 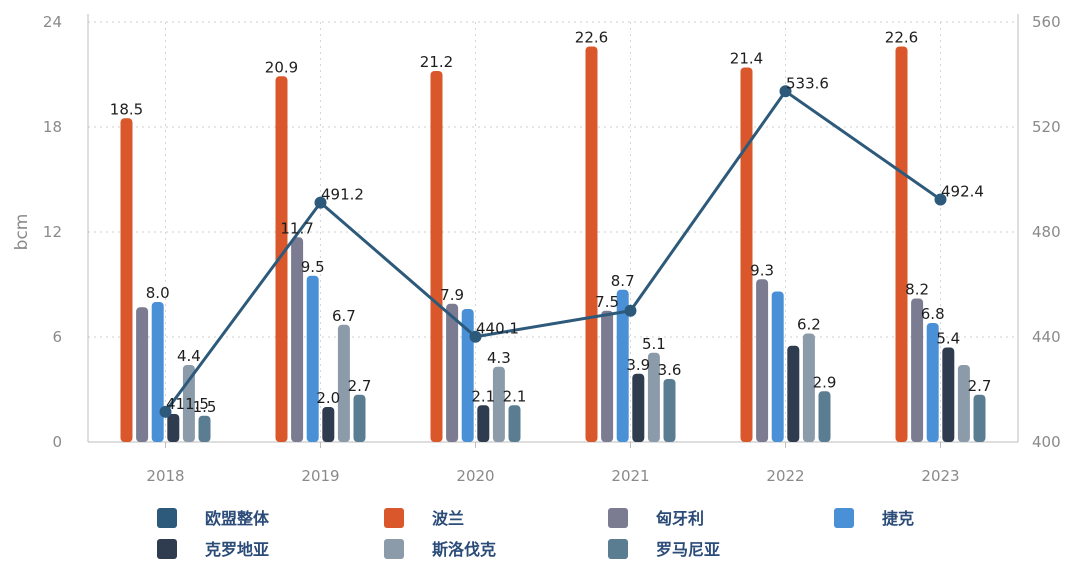 I want to click on x-tick-label: 2018, so click(x=165, y=476).